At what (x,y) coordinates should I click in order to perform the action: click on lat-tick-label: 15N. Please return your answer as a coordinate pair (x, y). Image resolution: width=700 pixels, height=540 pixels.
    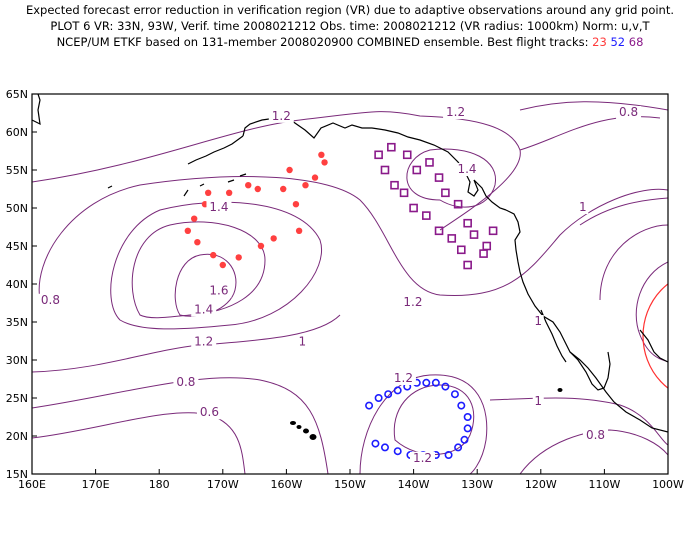
    Looking at the image, I should click on (17, 474).